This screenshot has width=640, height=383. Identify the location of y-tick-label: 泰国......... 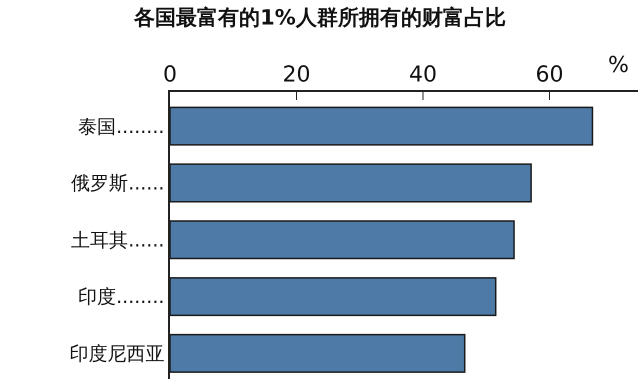
(121, 127).